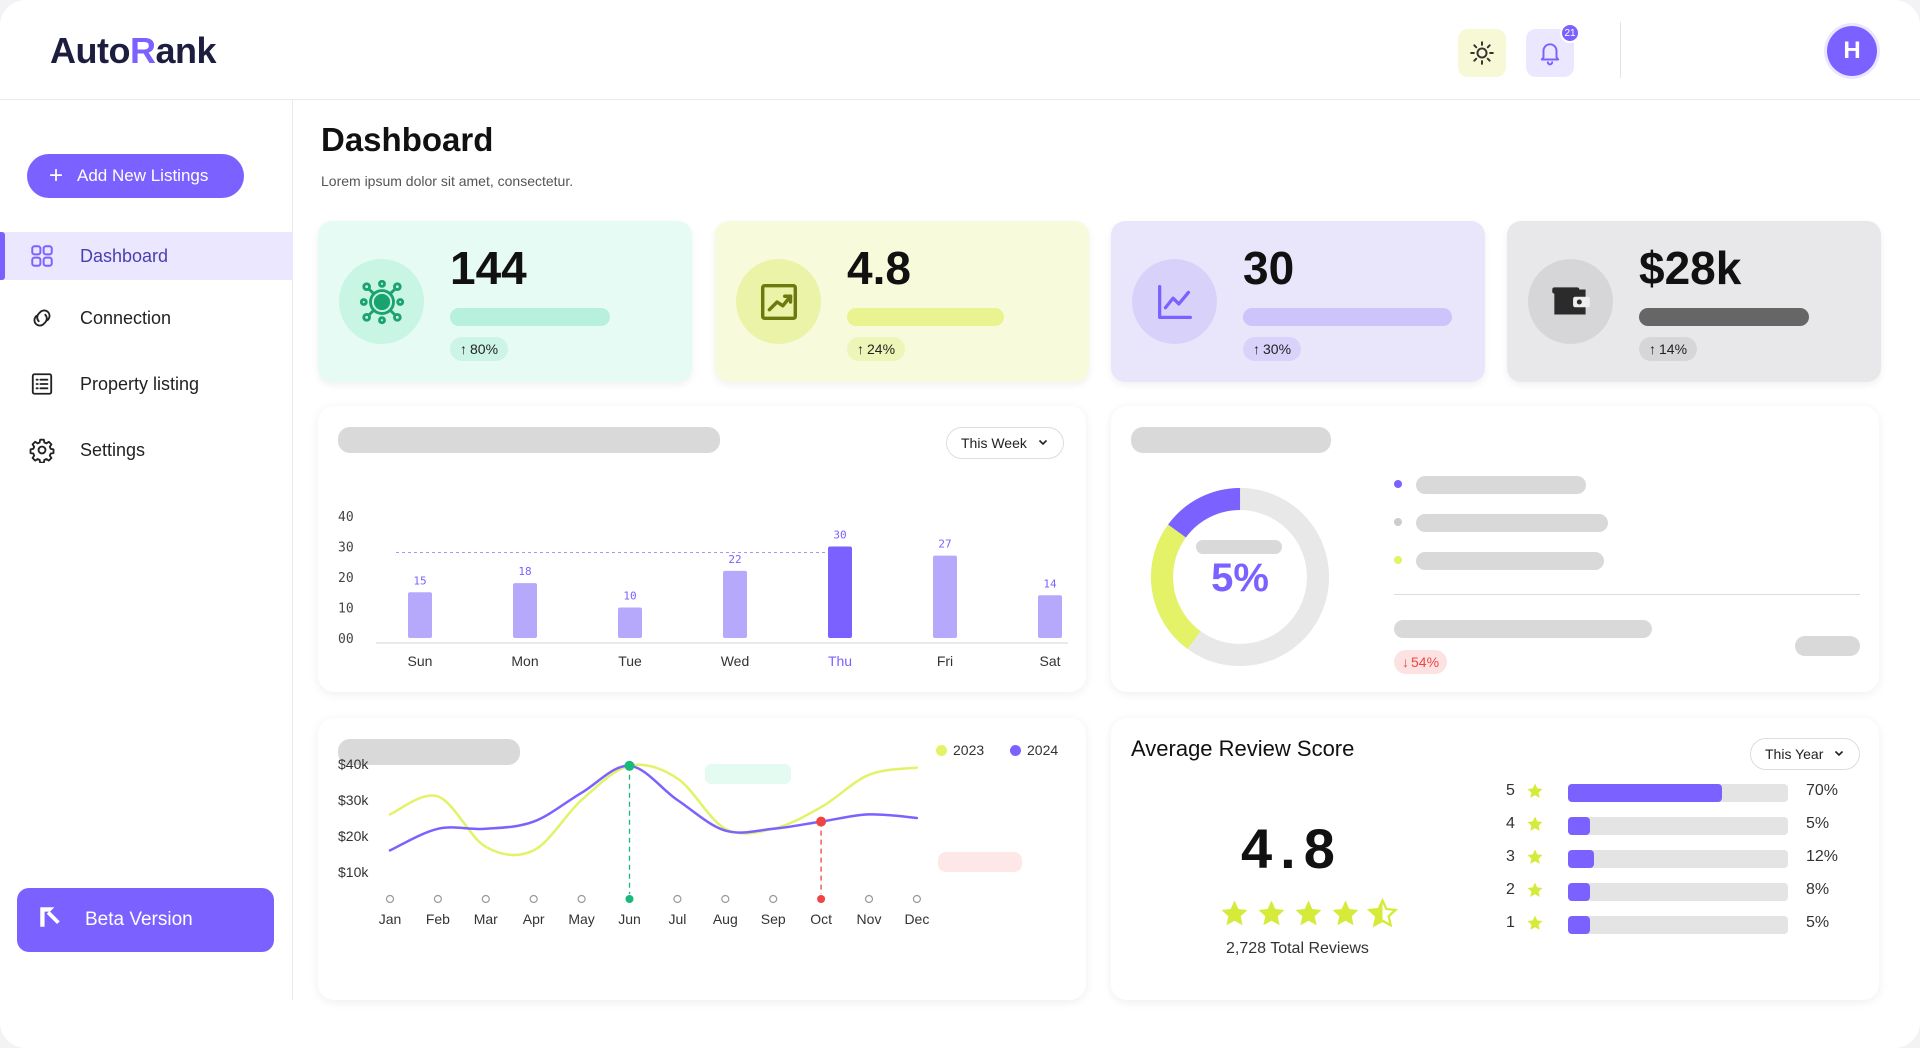 The image size is (1920, 1048). Describe the element at coordinates (1398, 484) in the screenshot. I see `legend-dot` at that location.